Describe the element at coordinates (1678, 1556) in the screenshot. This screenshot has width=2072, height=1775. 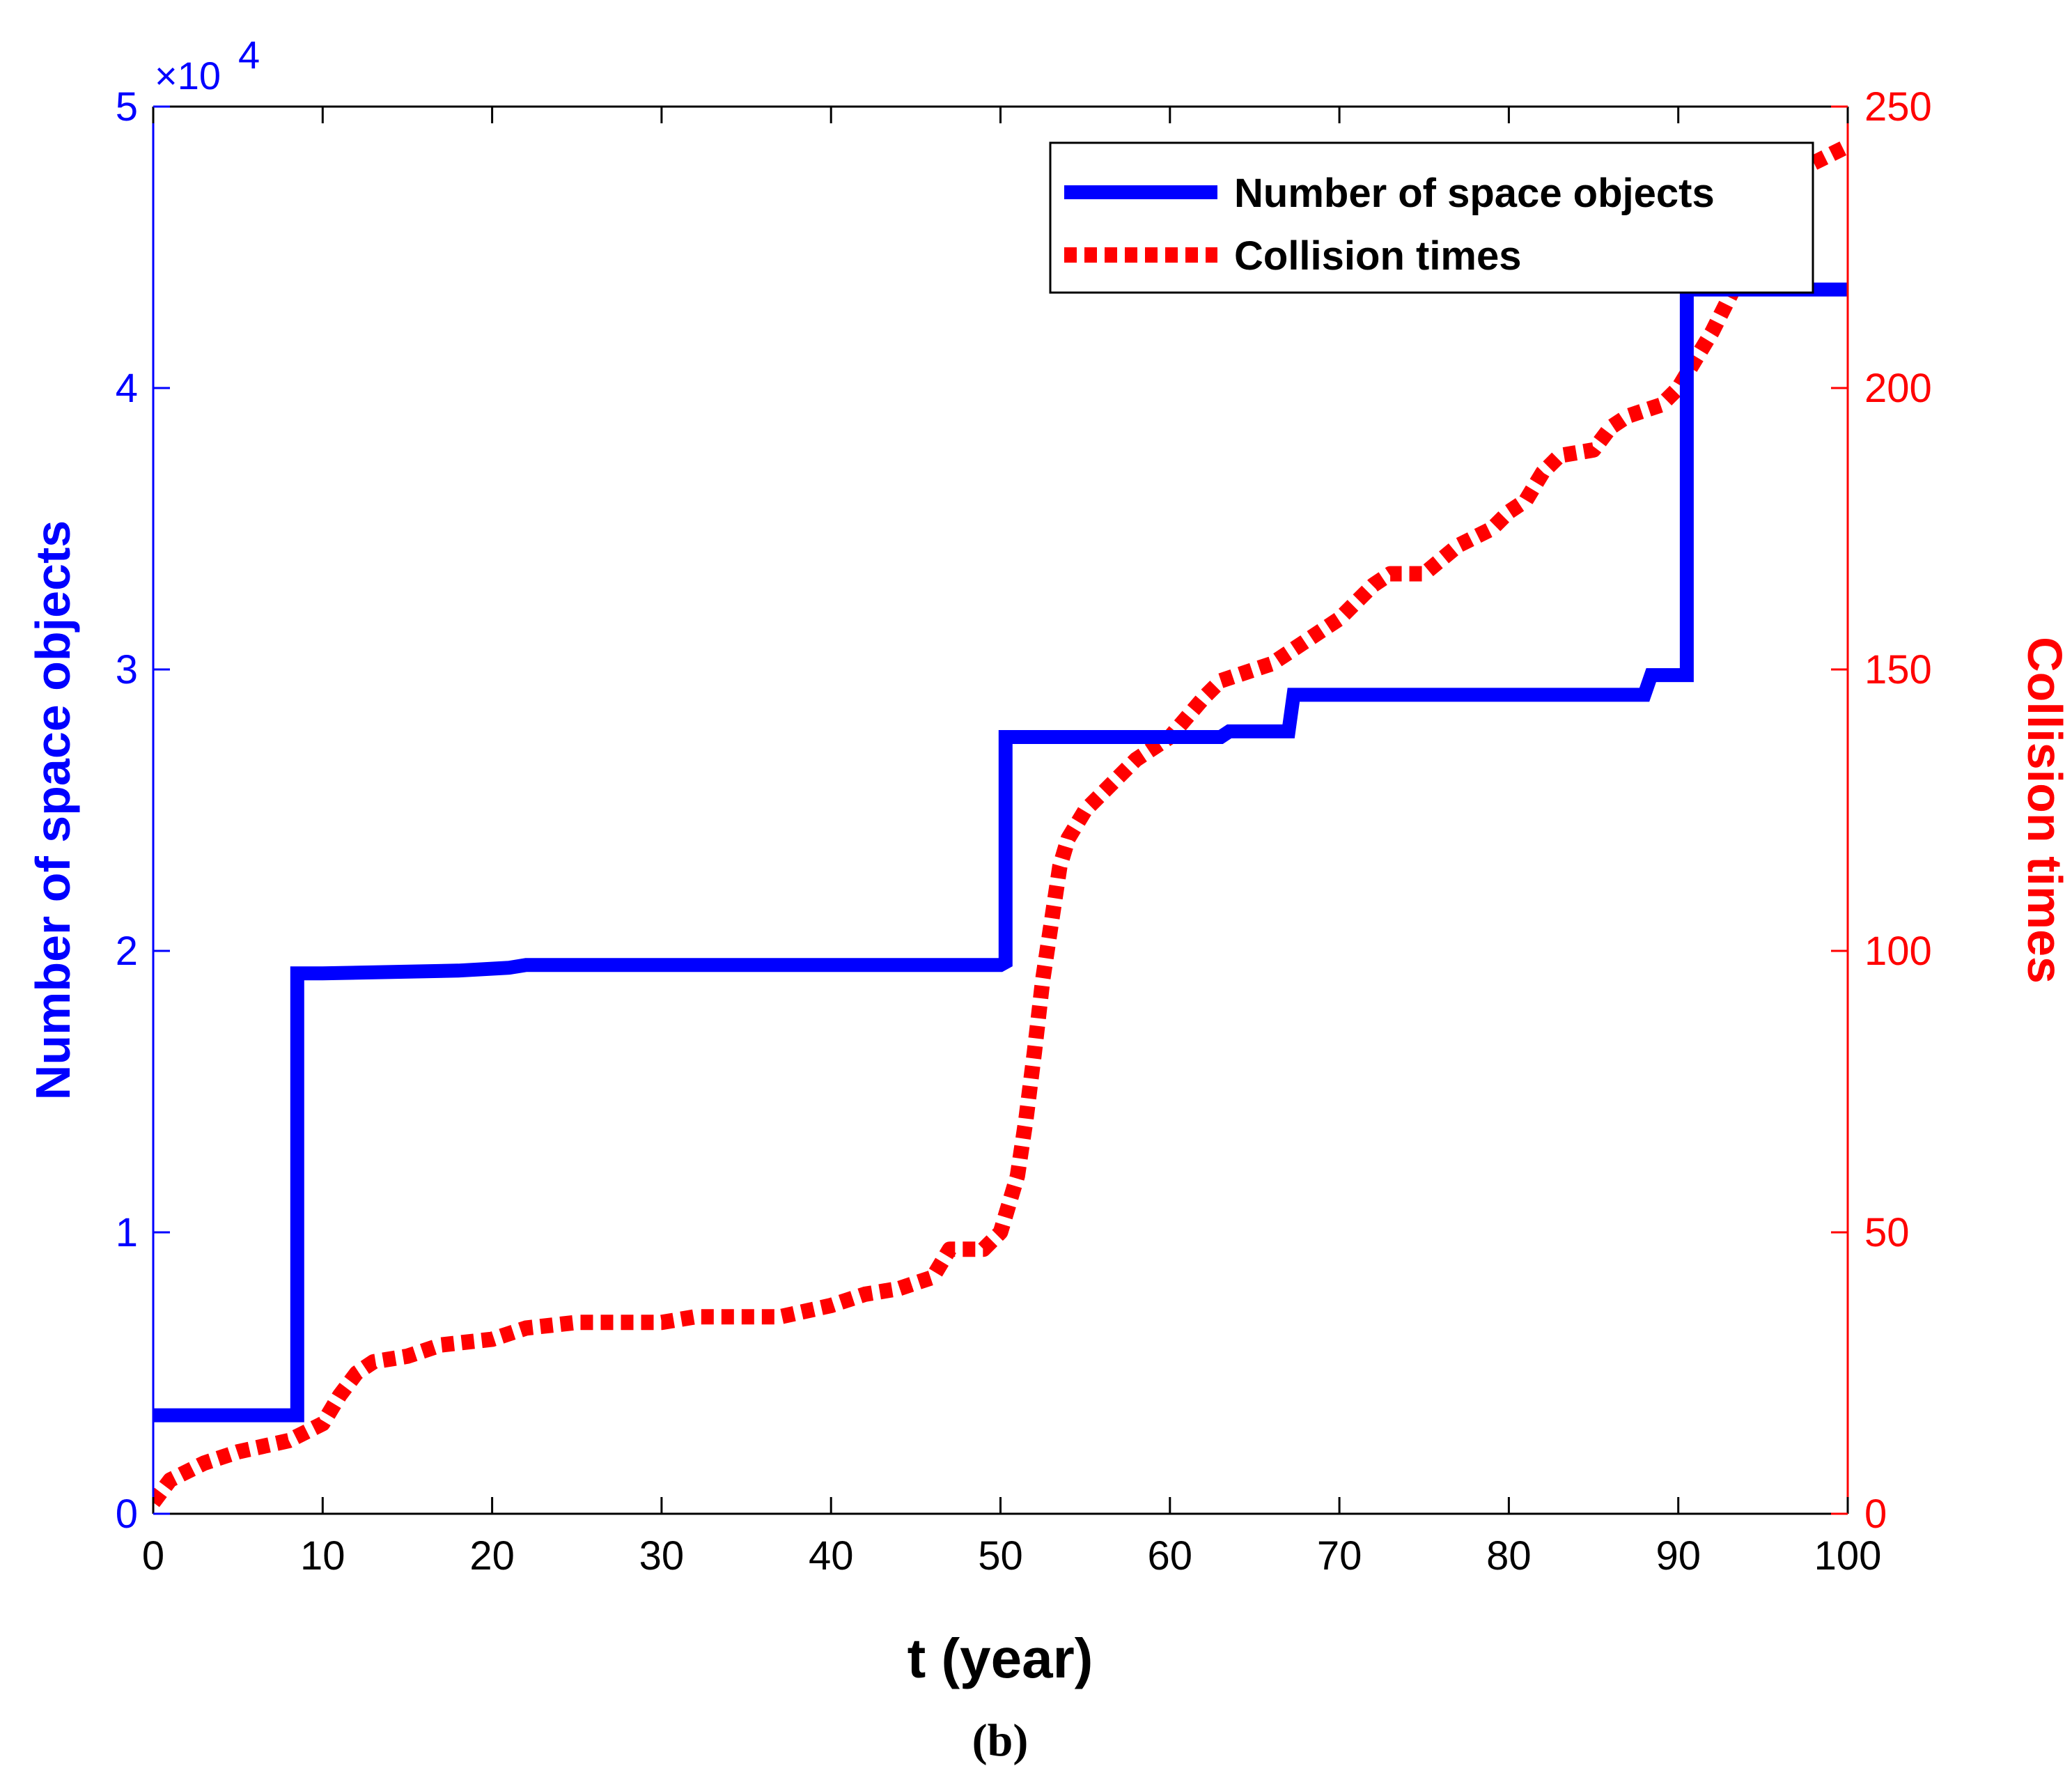
I see `x-tick-label: 90` at that location.